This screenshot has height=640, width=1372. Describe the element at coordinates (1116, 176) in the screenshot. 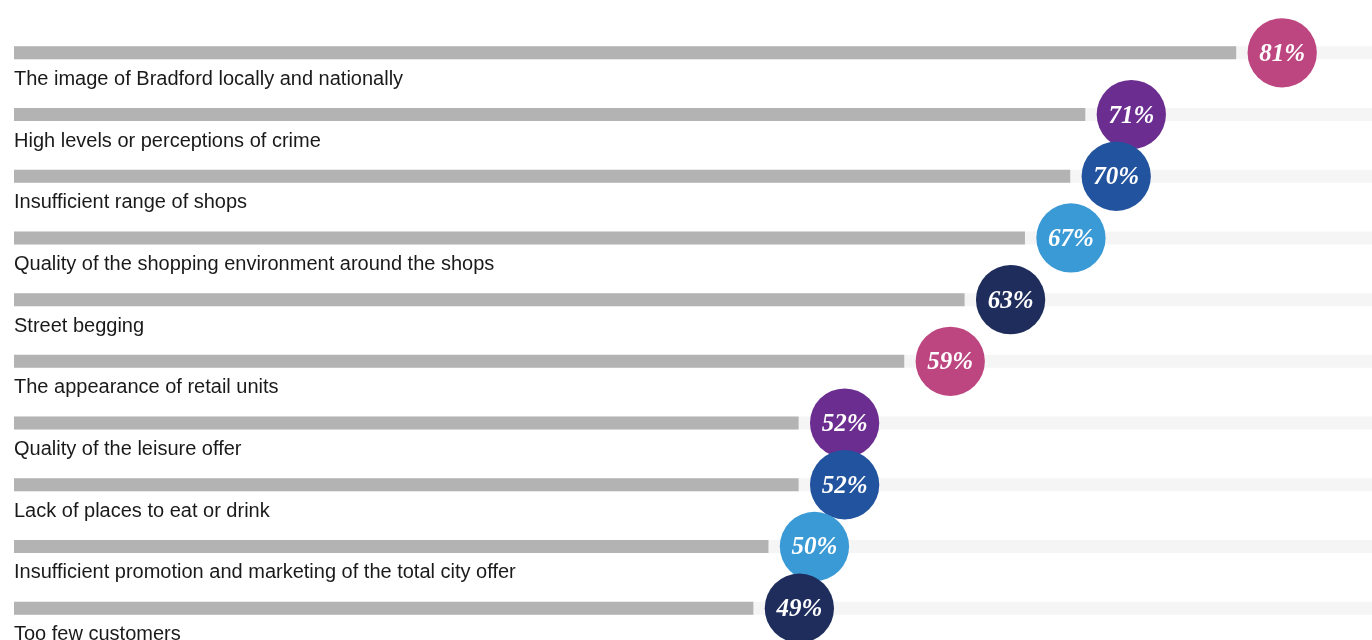

I see `data-label: 70%` at that location.